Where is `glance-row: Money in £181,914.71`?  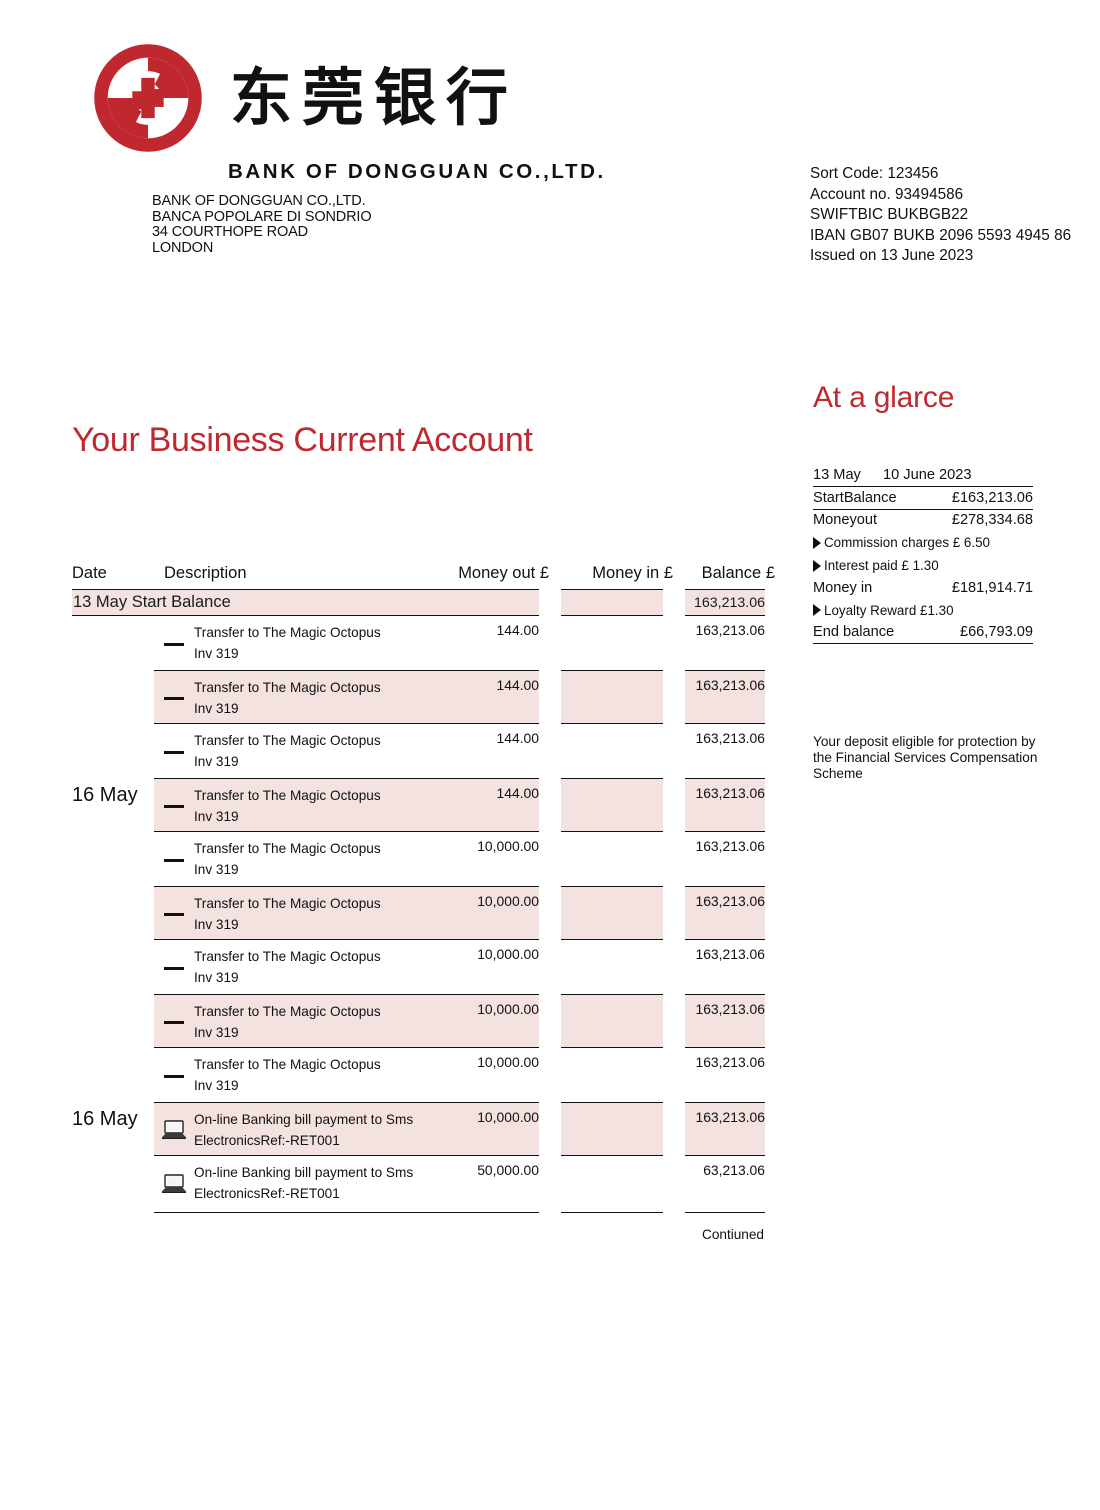
glance-row: Money in £181,914.71 is located at coordinates (923, 588).